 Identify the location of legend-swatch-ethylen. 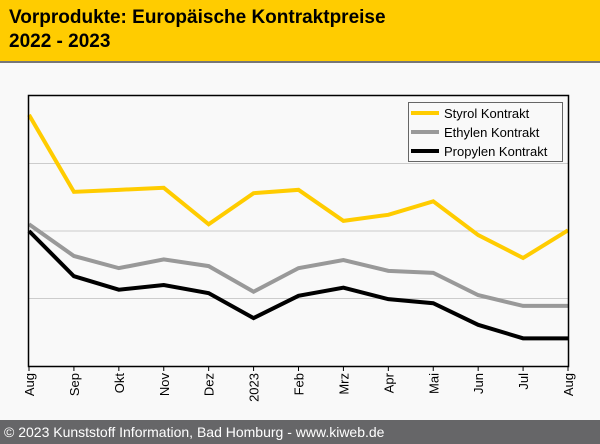
(425, 132).